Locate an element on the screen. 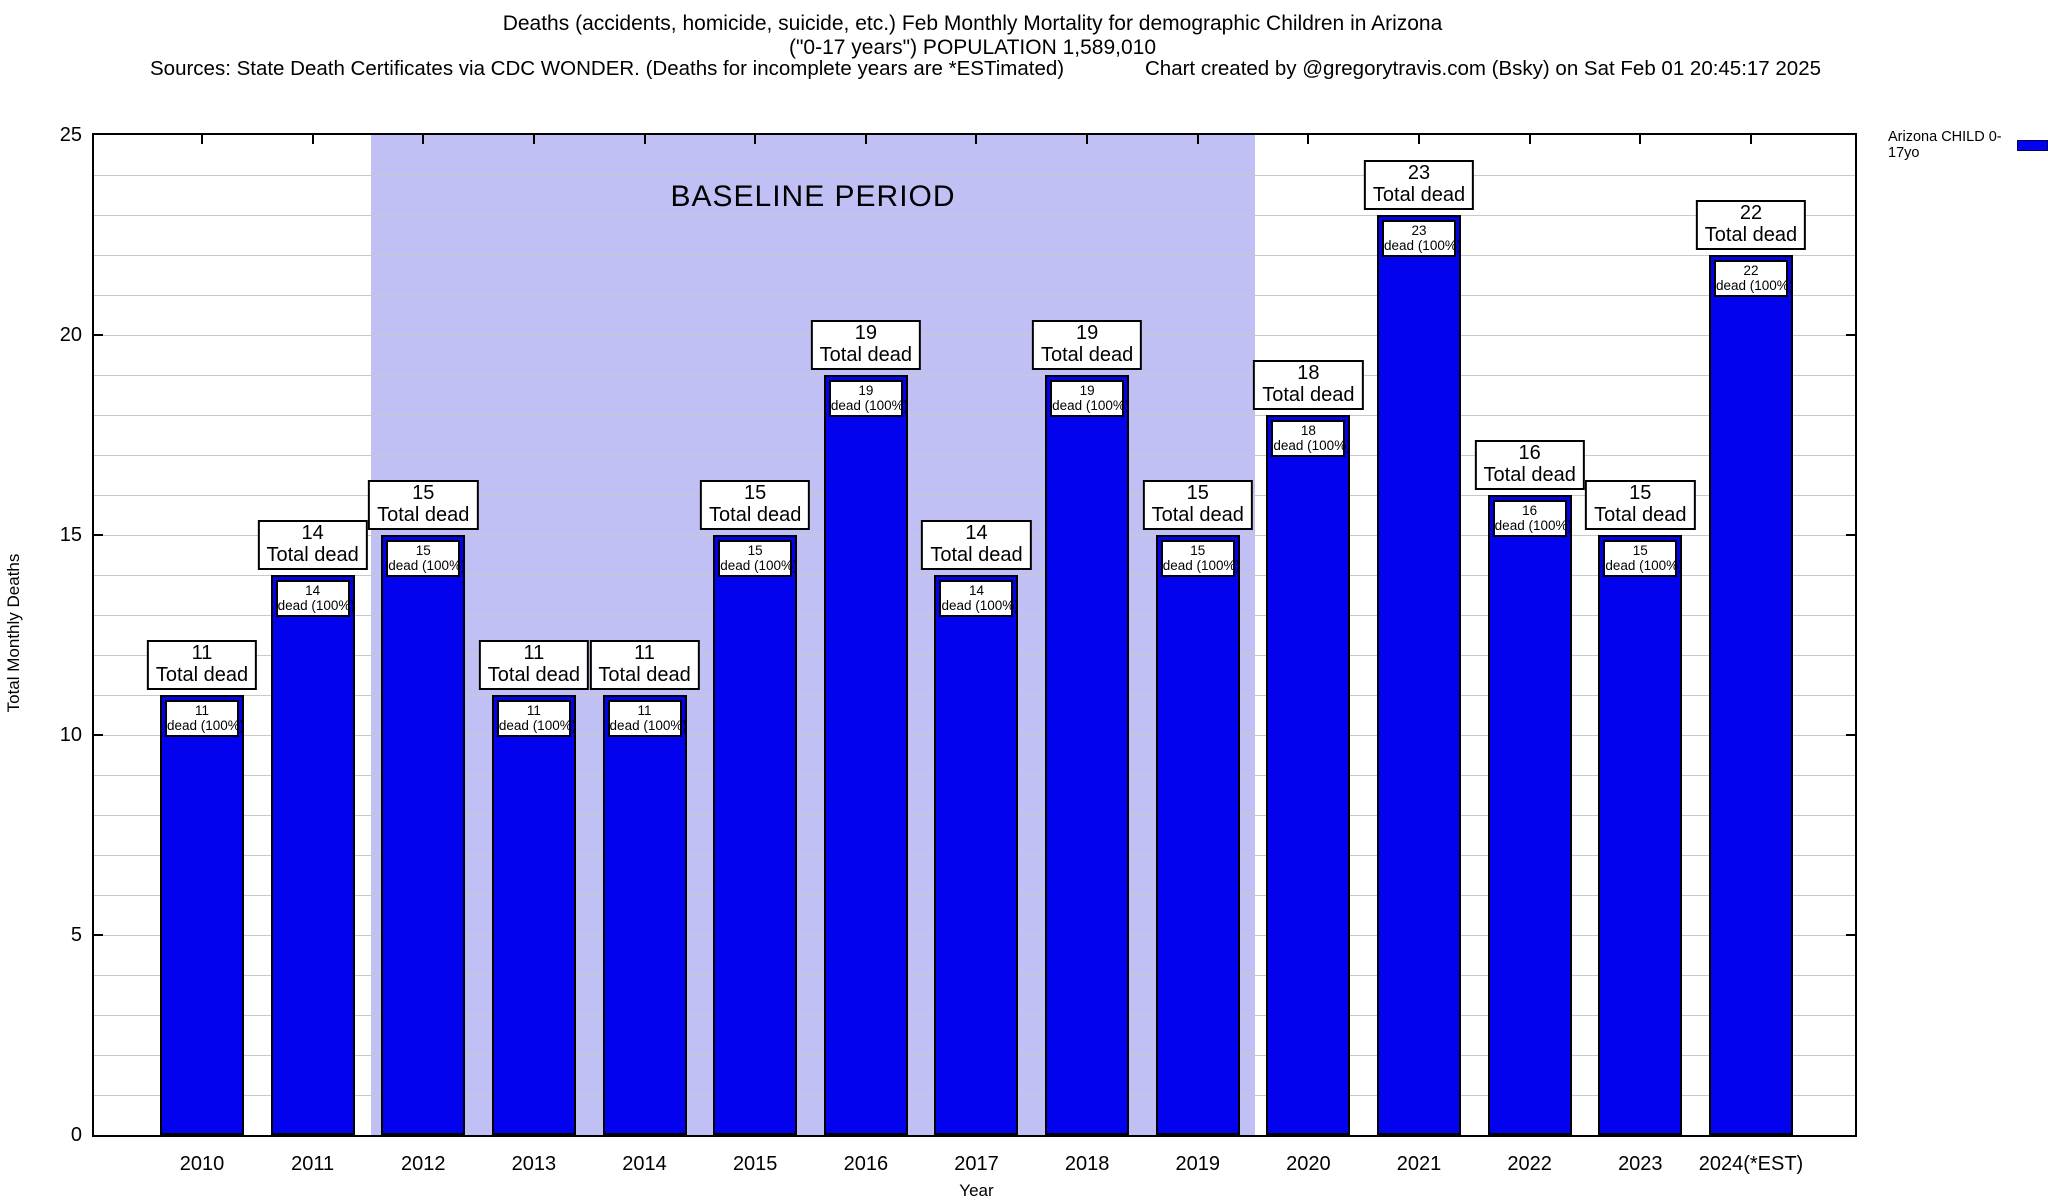  bar-outer-label-2015: 15 Total dead is located at coordinates (755, 505).